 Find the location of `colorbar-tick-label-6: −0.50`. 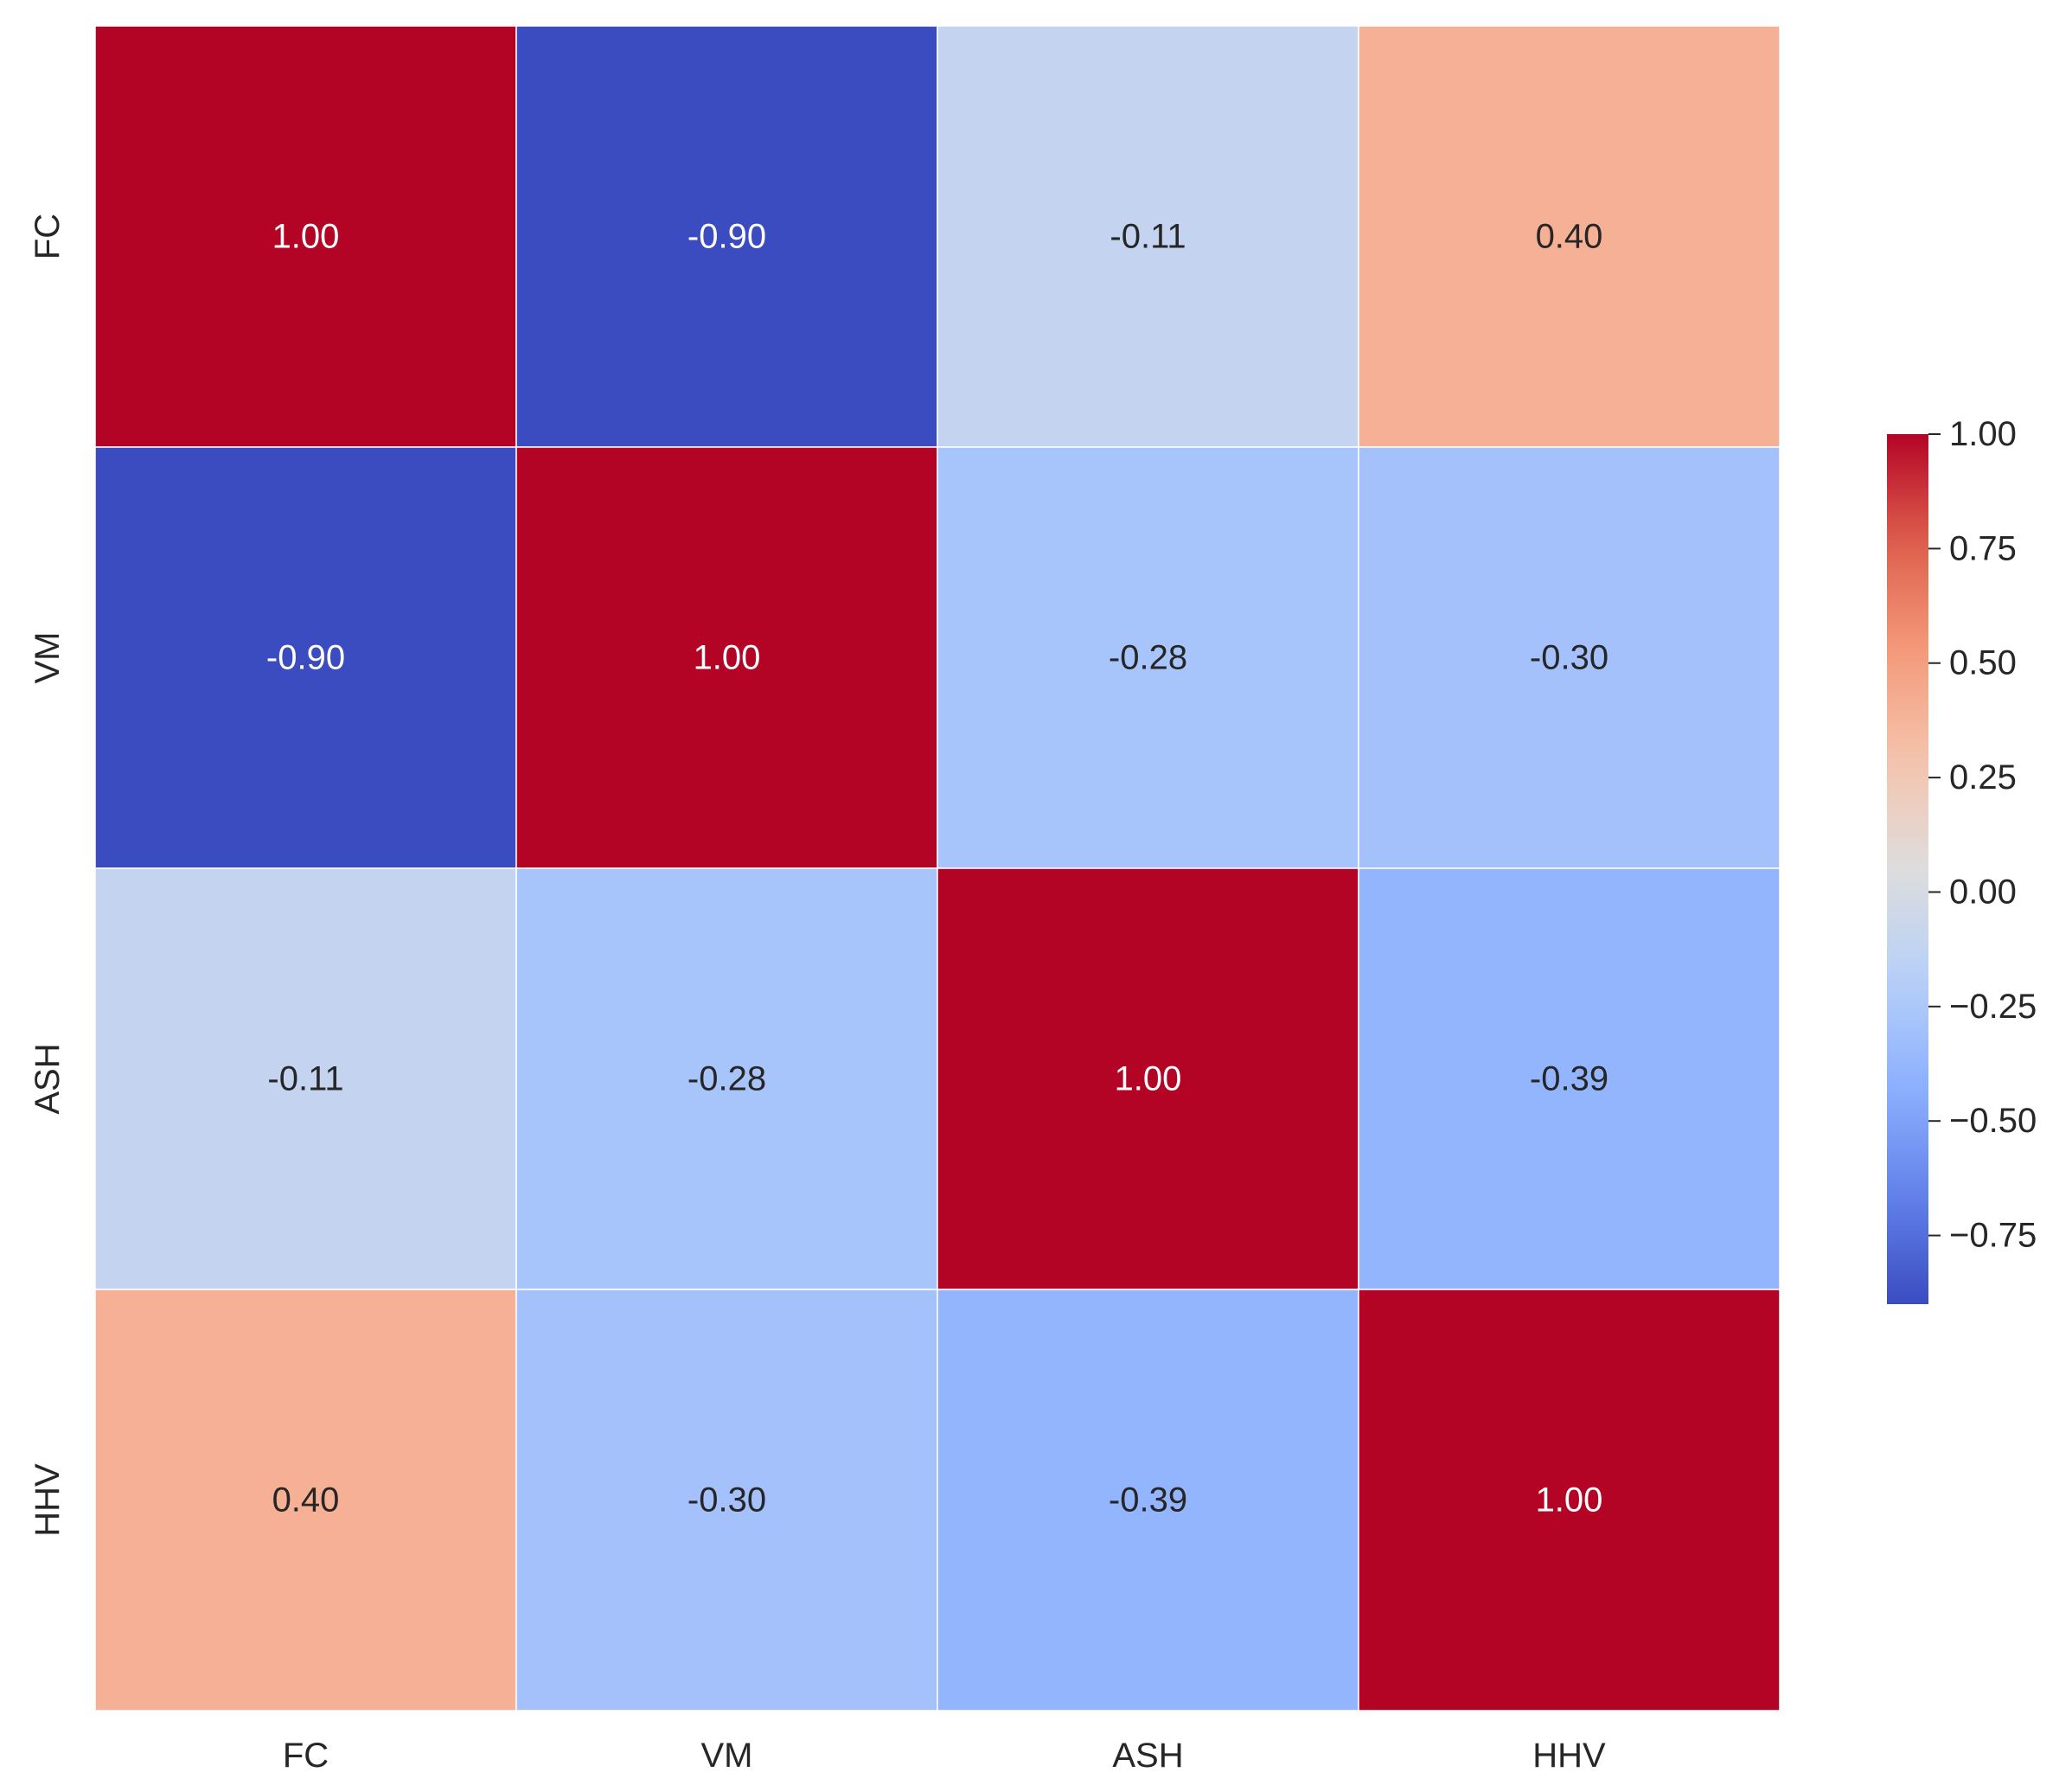

colorbar-tick-label-6: −0.50 is located at coordinates (1993, 1121).